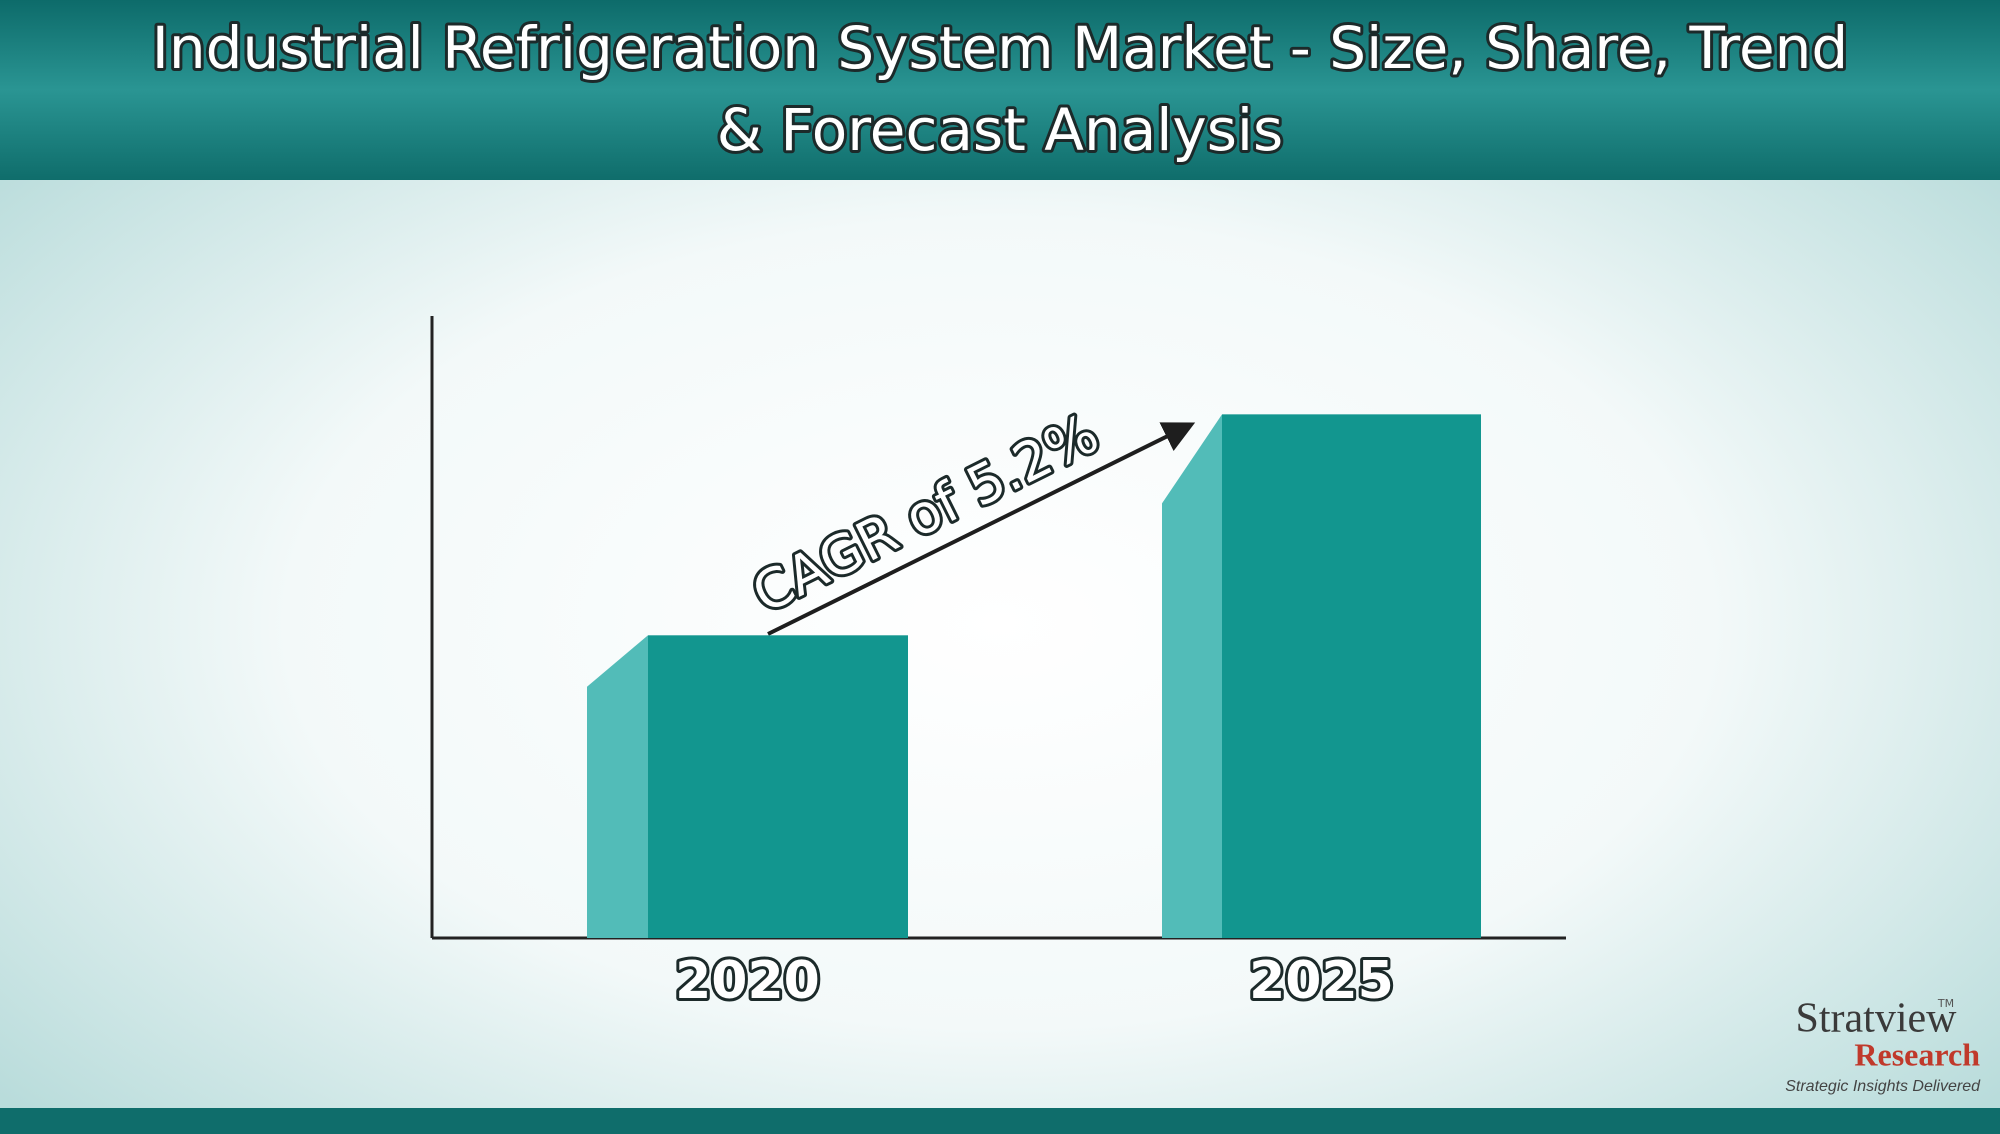 This screenshot has height=1134, width=2000. I want to click on cagr-arrow, so click(981, 529).